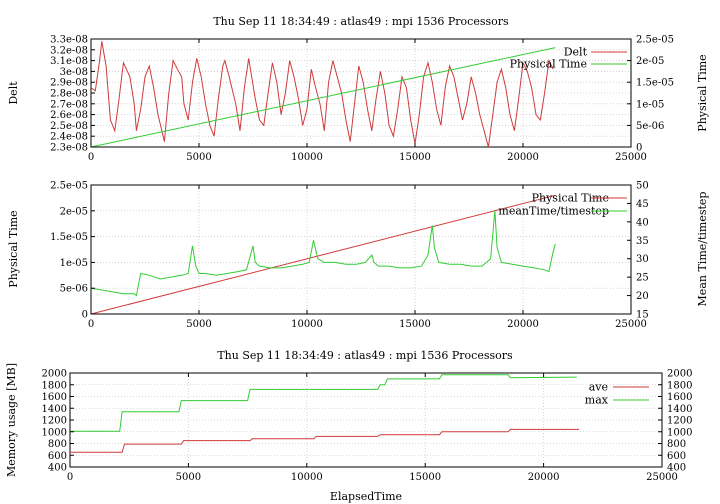  What do you see at coordinates (54, 432) in the screenshot?
I see `y-tick-label: 1000` at bounding box center [54, 432].